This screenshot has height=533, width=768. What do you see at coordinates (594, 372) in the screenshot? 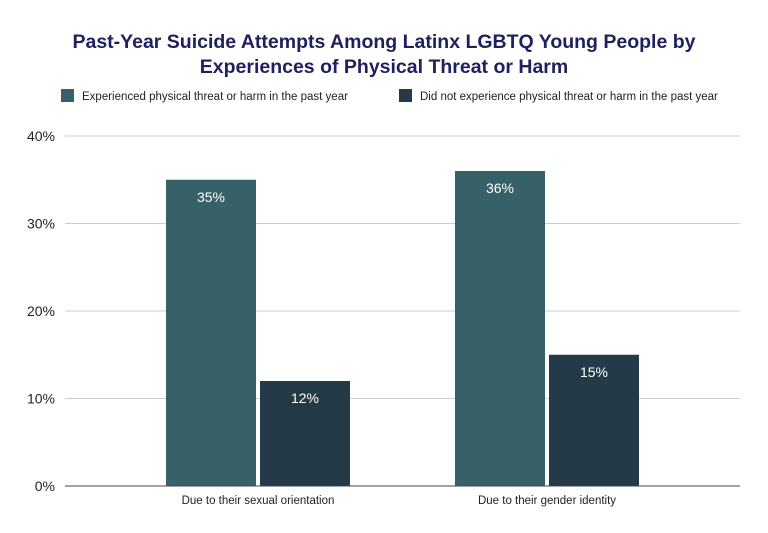
I see `data-label-2-series-2: 15%` at bounding box center [594, 372].